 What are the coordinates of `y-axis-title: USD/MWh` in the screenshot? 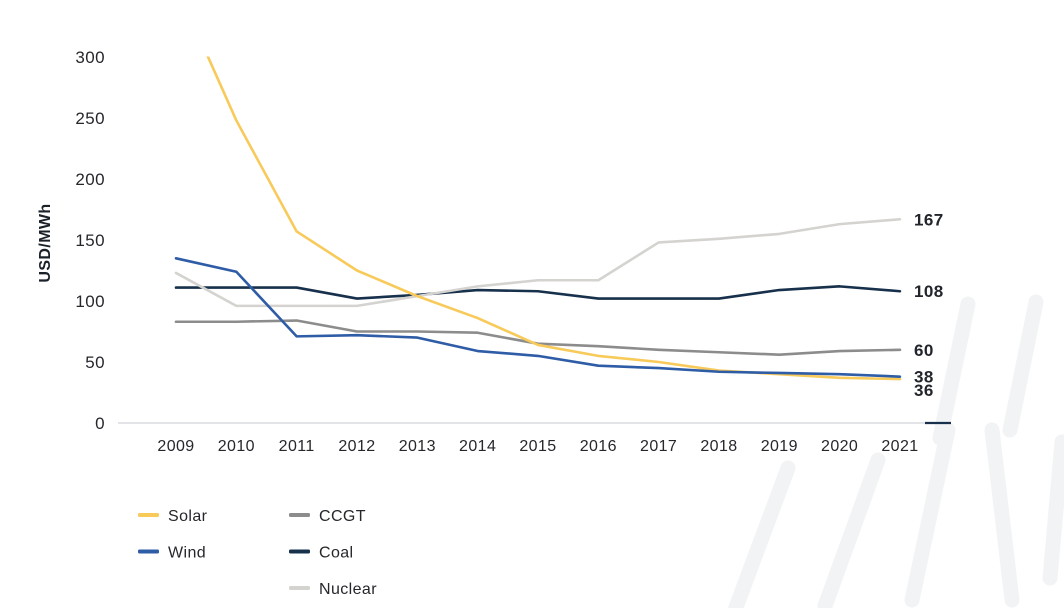 It's located at (45, 242).